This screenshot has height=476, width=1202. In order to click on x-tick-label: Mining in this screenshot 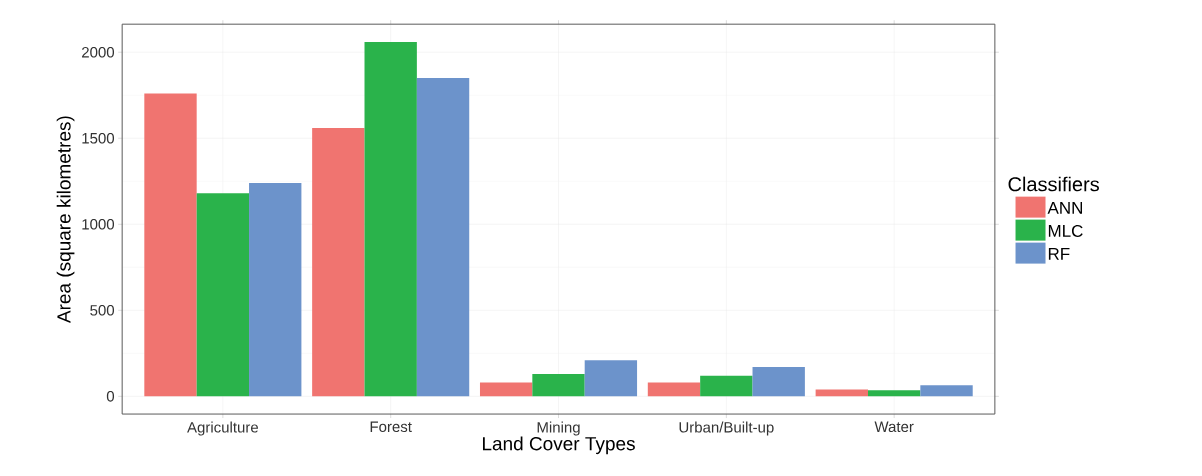, I will do `click(558, 428)`.